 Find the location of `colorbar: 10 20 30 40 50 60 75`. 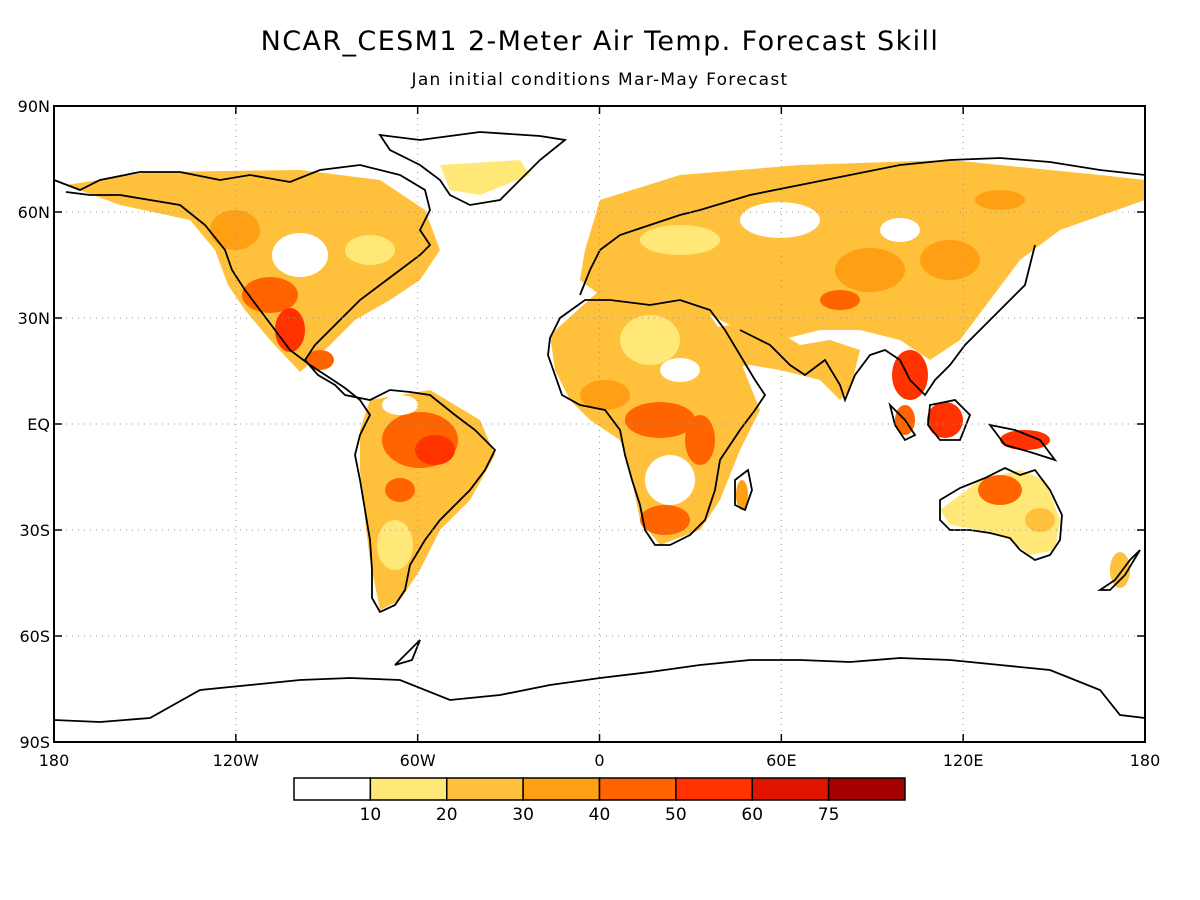

colorbar: 10 20 30 40 50 60 75 is located at coordinates (599, 801).